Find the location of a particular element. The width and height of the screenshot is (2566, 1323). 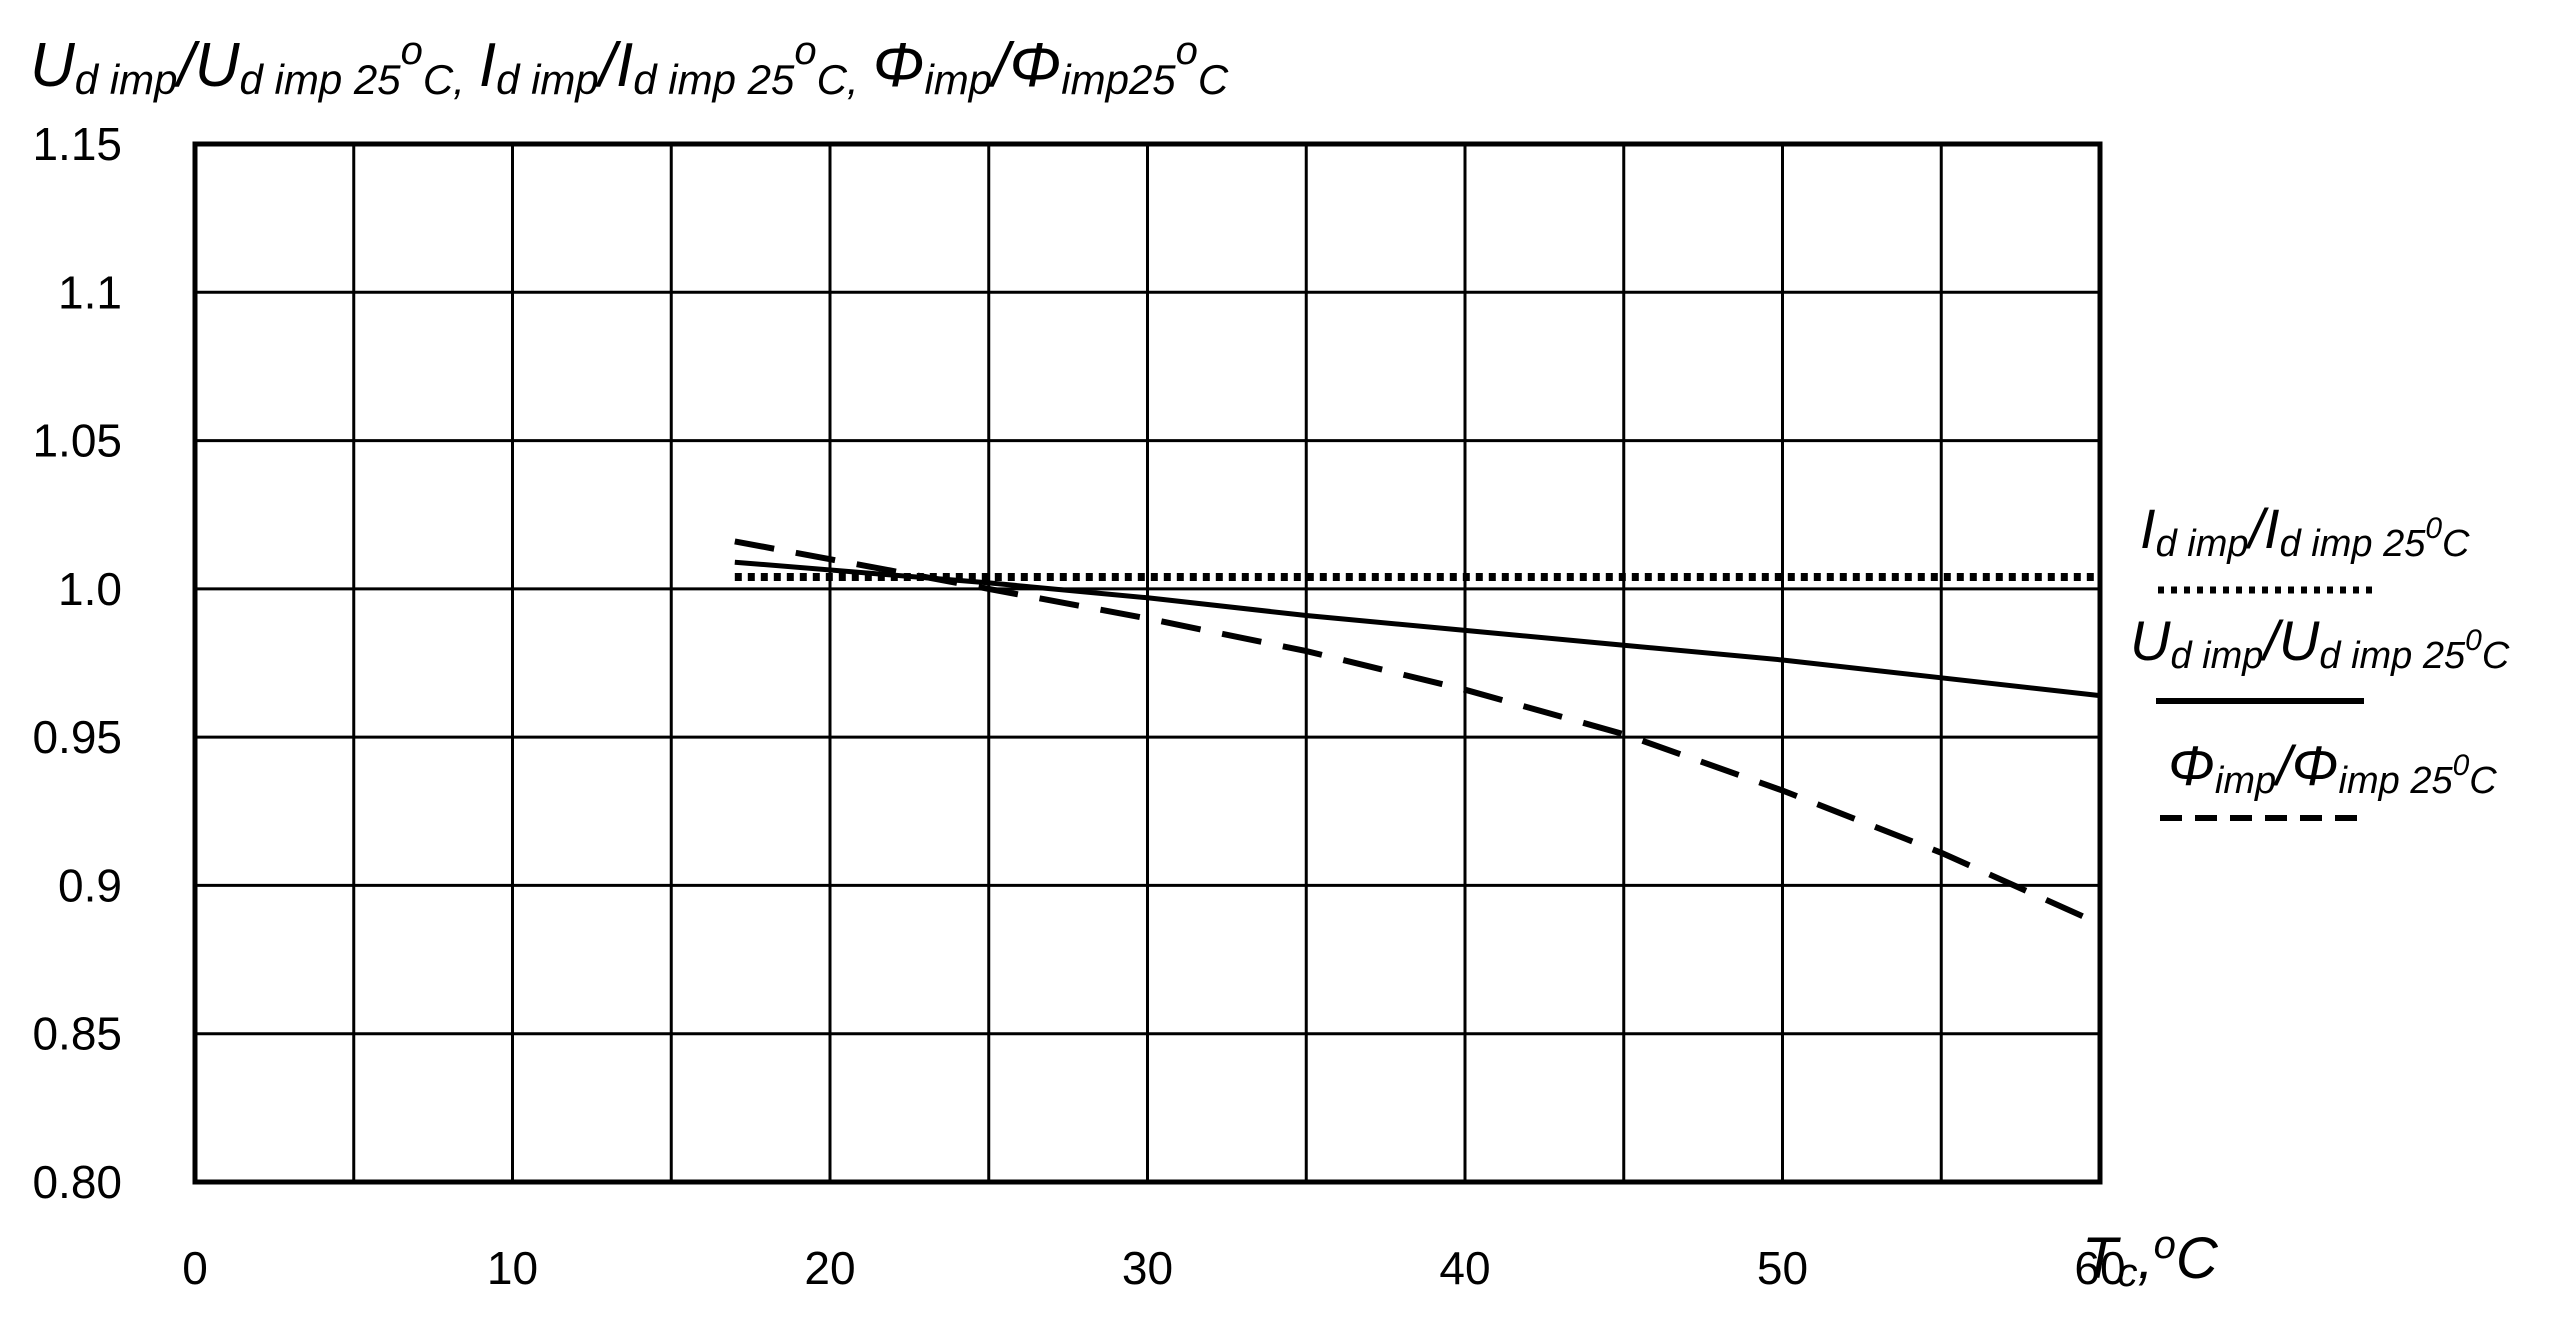

y-tick-label: 1.15 is located at coordinates (77, 144).